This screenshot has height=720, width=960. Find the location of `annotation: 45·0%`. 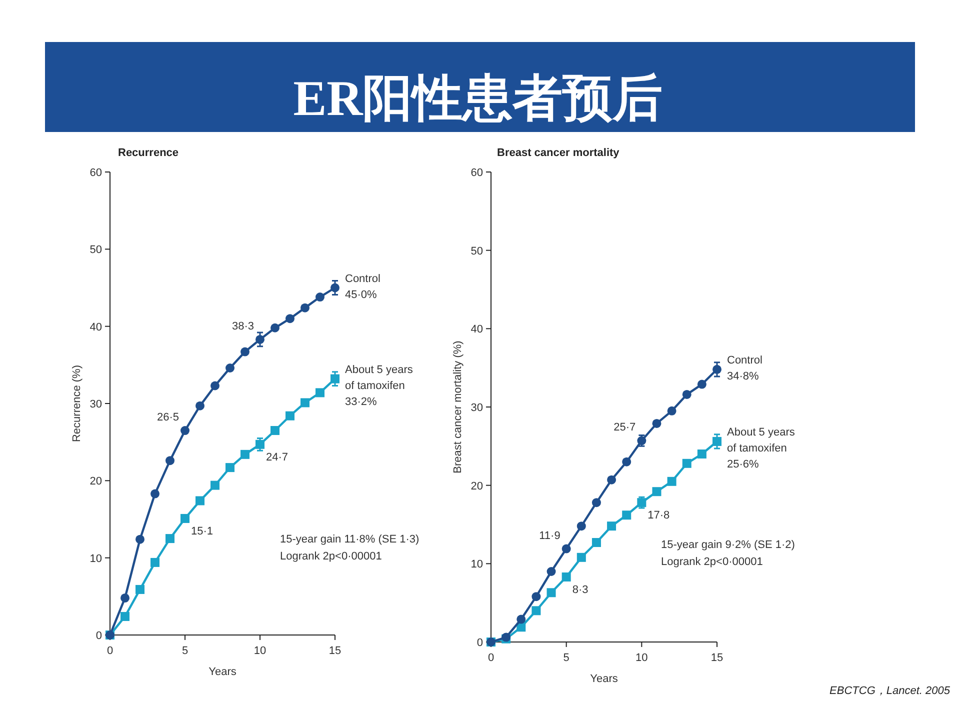

annotation: 45·0% is located at coordinates (361, 294).